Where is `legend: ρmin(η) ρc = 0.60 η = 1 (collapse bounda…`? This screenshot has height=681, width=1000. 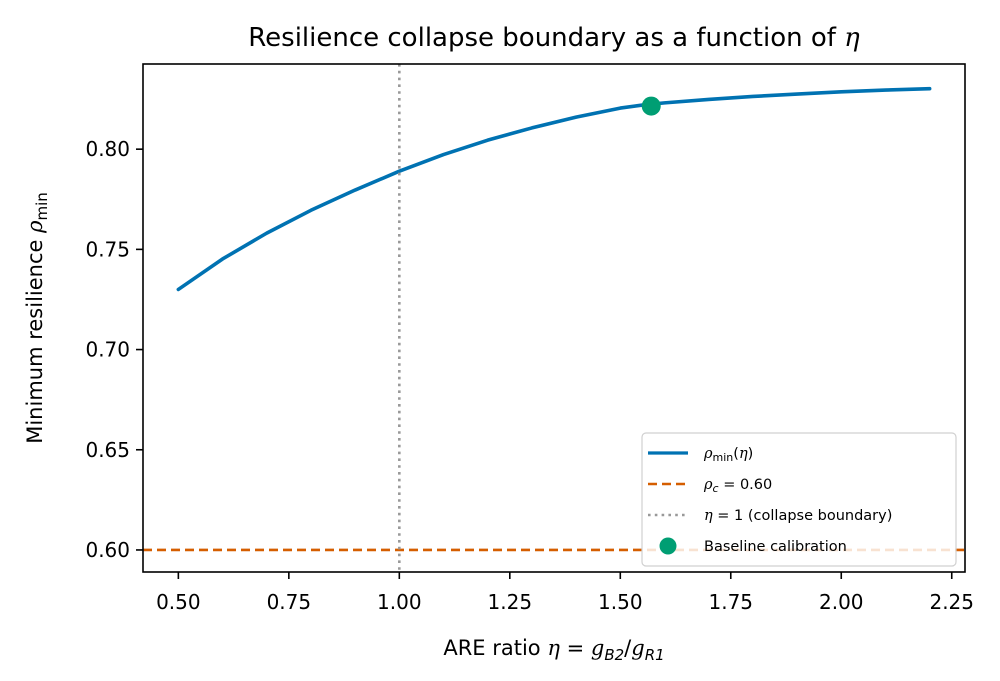 legend: ρmin(η) ρc = 0.60 η = 1 (collapse bounda… is located at coordinates (799, 499).